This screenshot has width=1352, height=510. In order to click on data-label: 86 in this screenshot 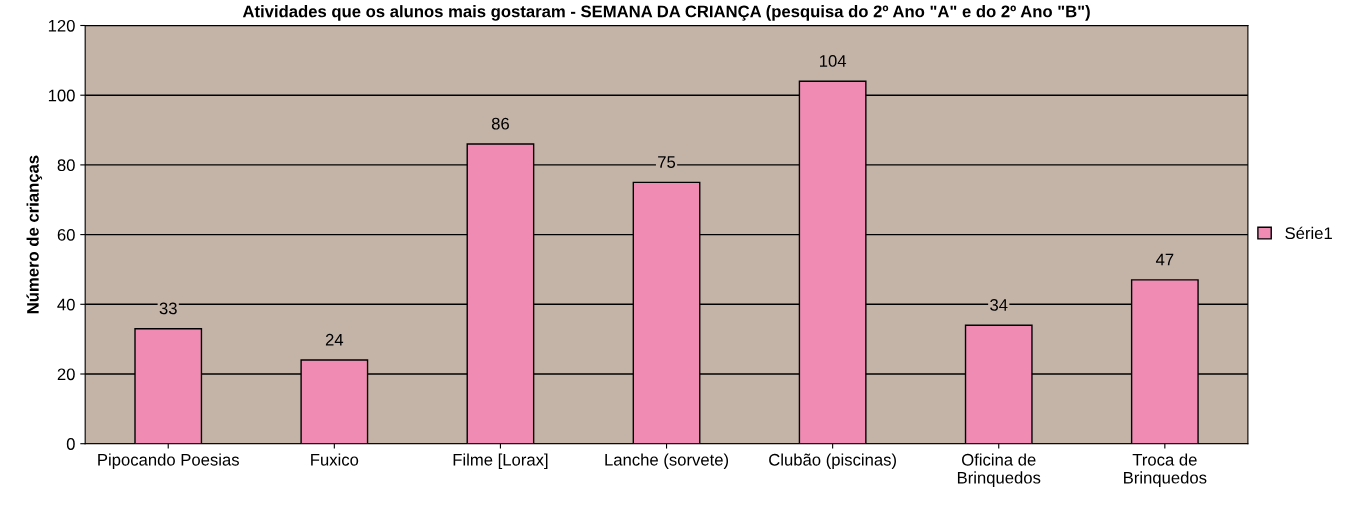, I will do `click(500, 123)`.